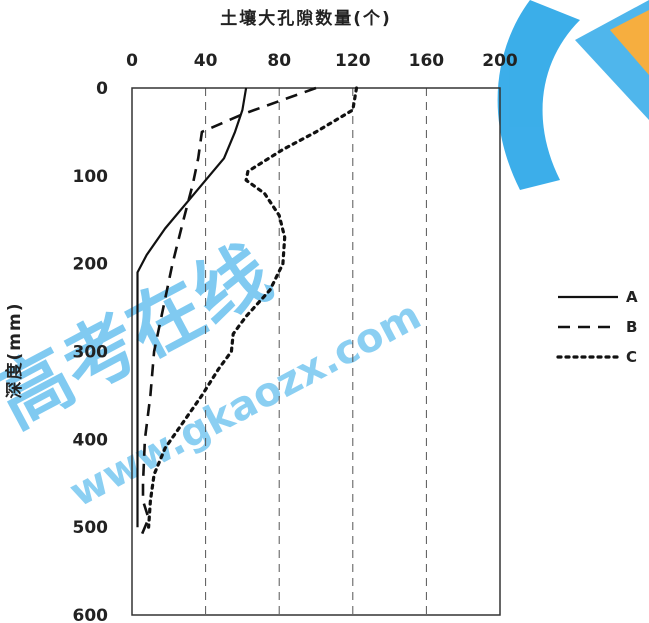 This screenshot has height=623, width=649. What do you see at coordinates (597, 327) in the screenshot?
I see `legend: ABC` at bounding box center [597, 327].